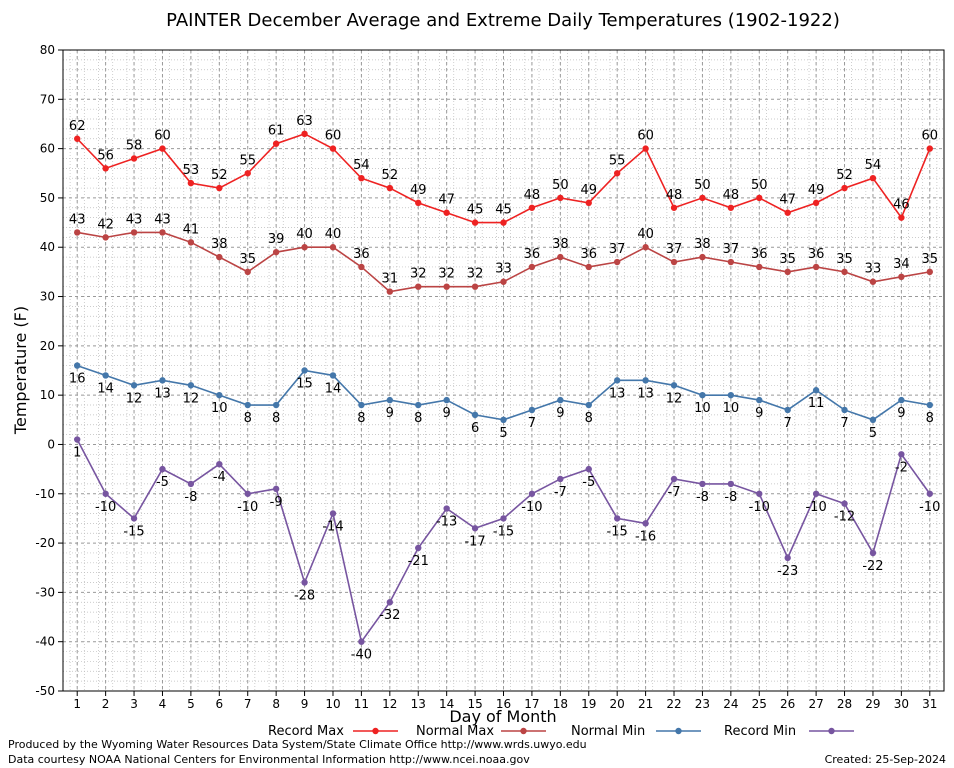  Describe the element at coordinates (47, 99) in the screenshot. I see `y-tick-label: 70` at that location.